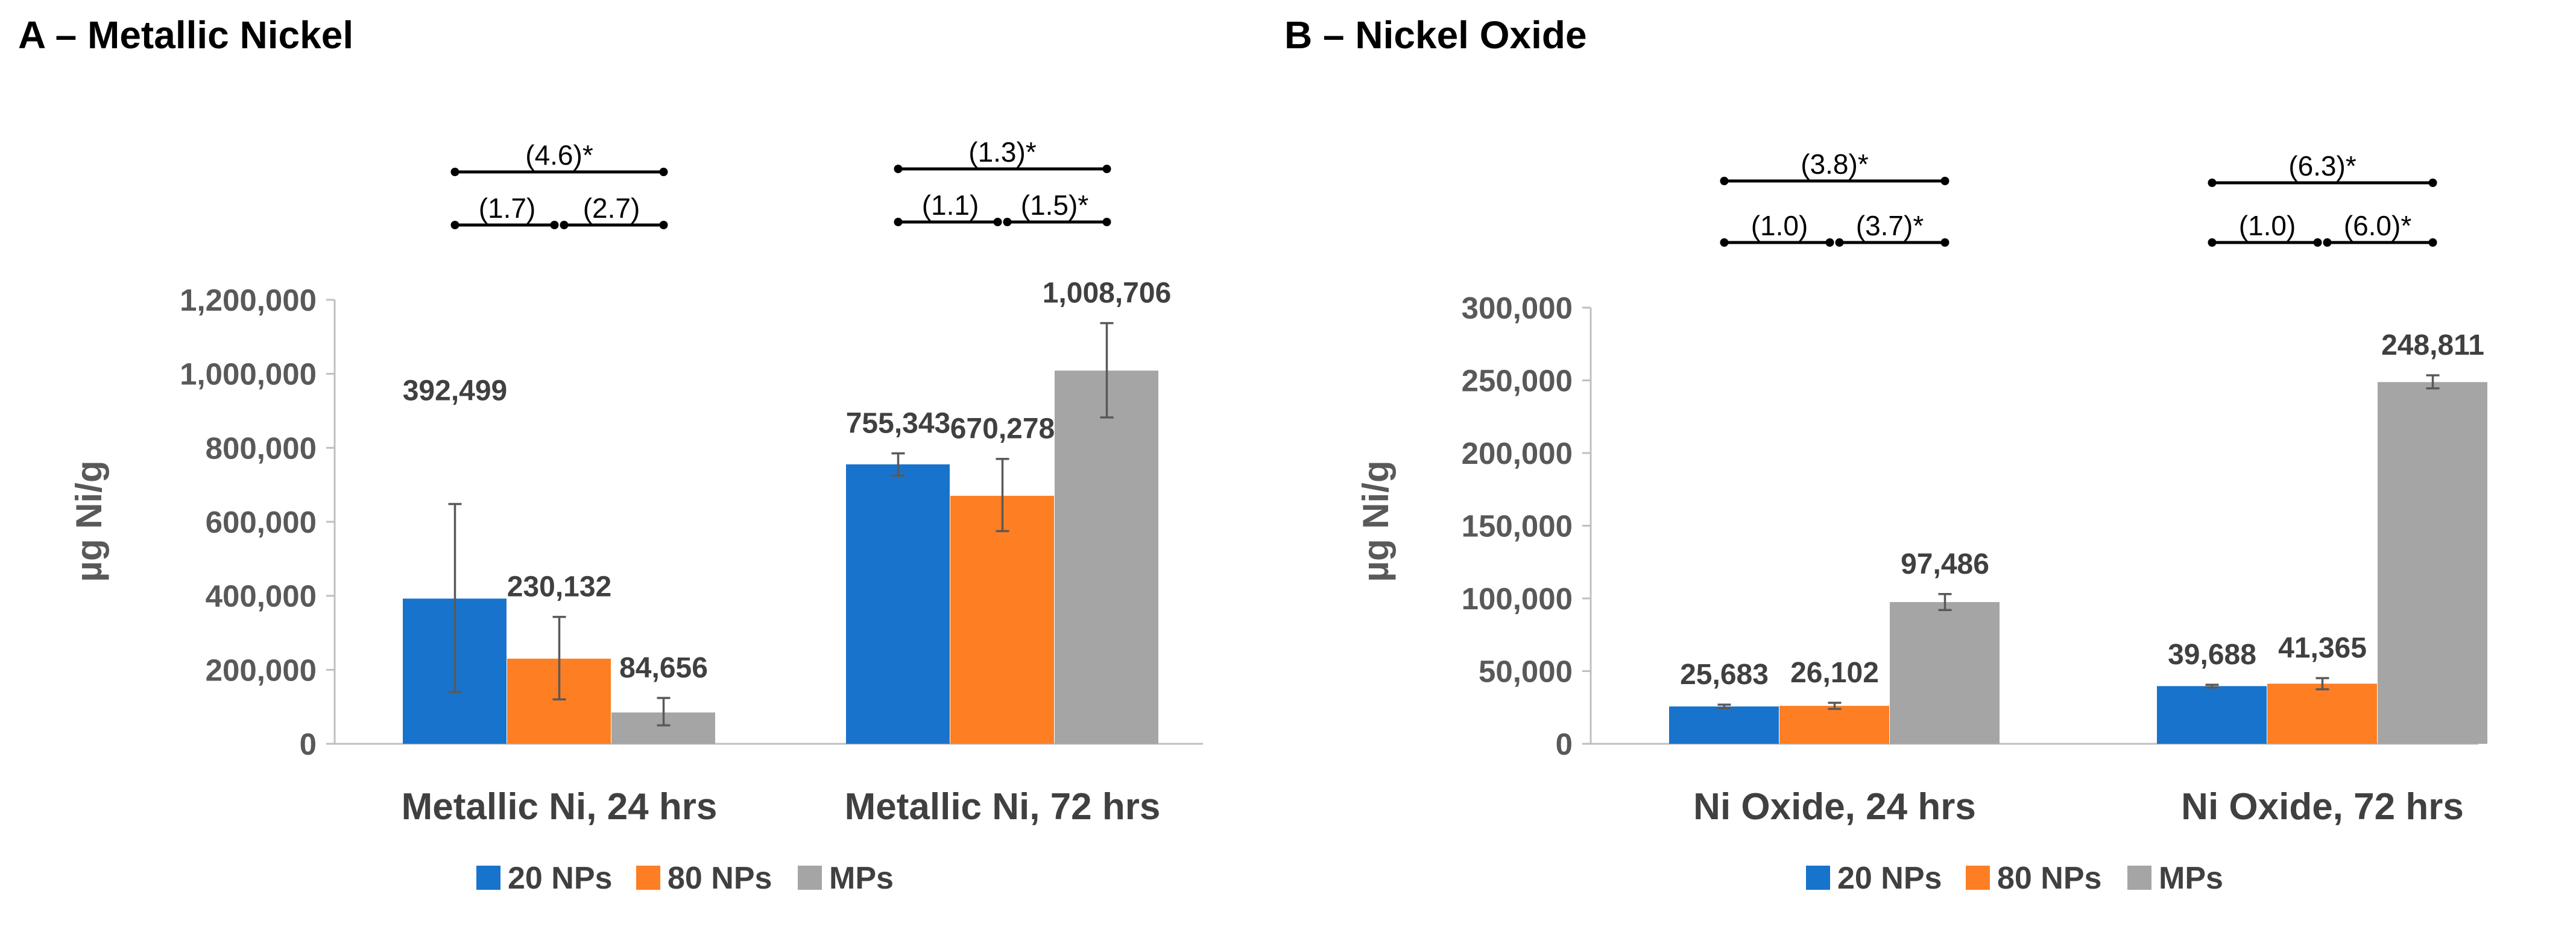 The image size is (2576, 929). Describe the element at coordinates (185, 35) in the screenshot. I see `panel-title: A – Metallic Nickel` at that location.